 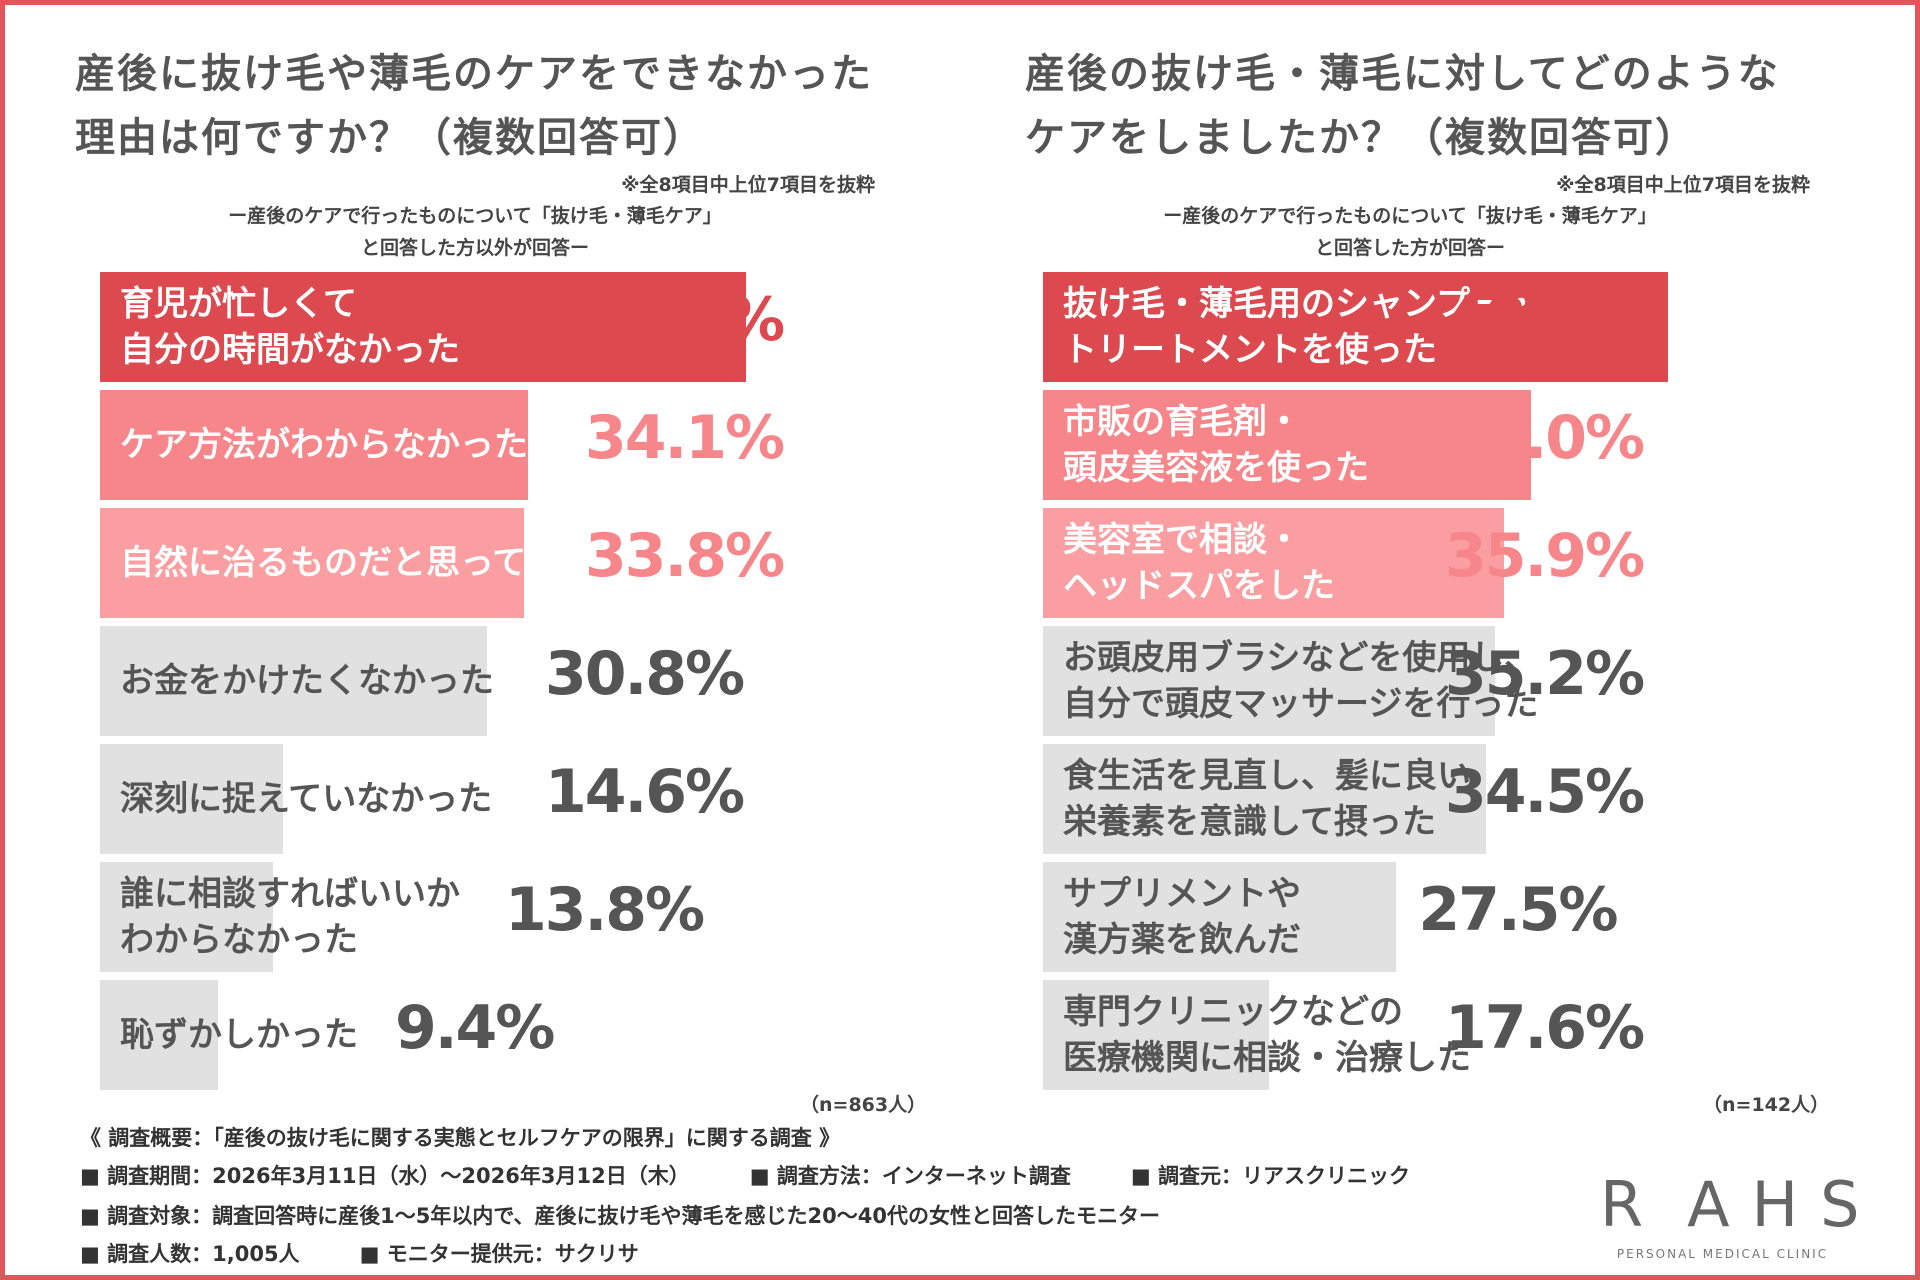 What do you see at coordinates (1250, 350) in the screenshot?
I see `right-category-label-1-line-2: トリートメントを使った` at bounding box center [1250, 350].